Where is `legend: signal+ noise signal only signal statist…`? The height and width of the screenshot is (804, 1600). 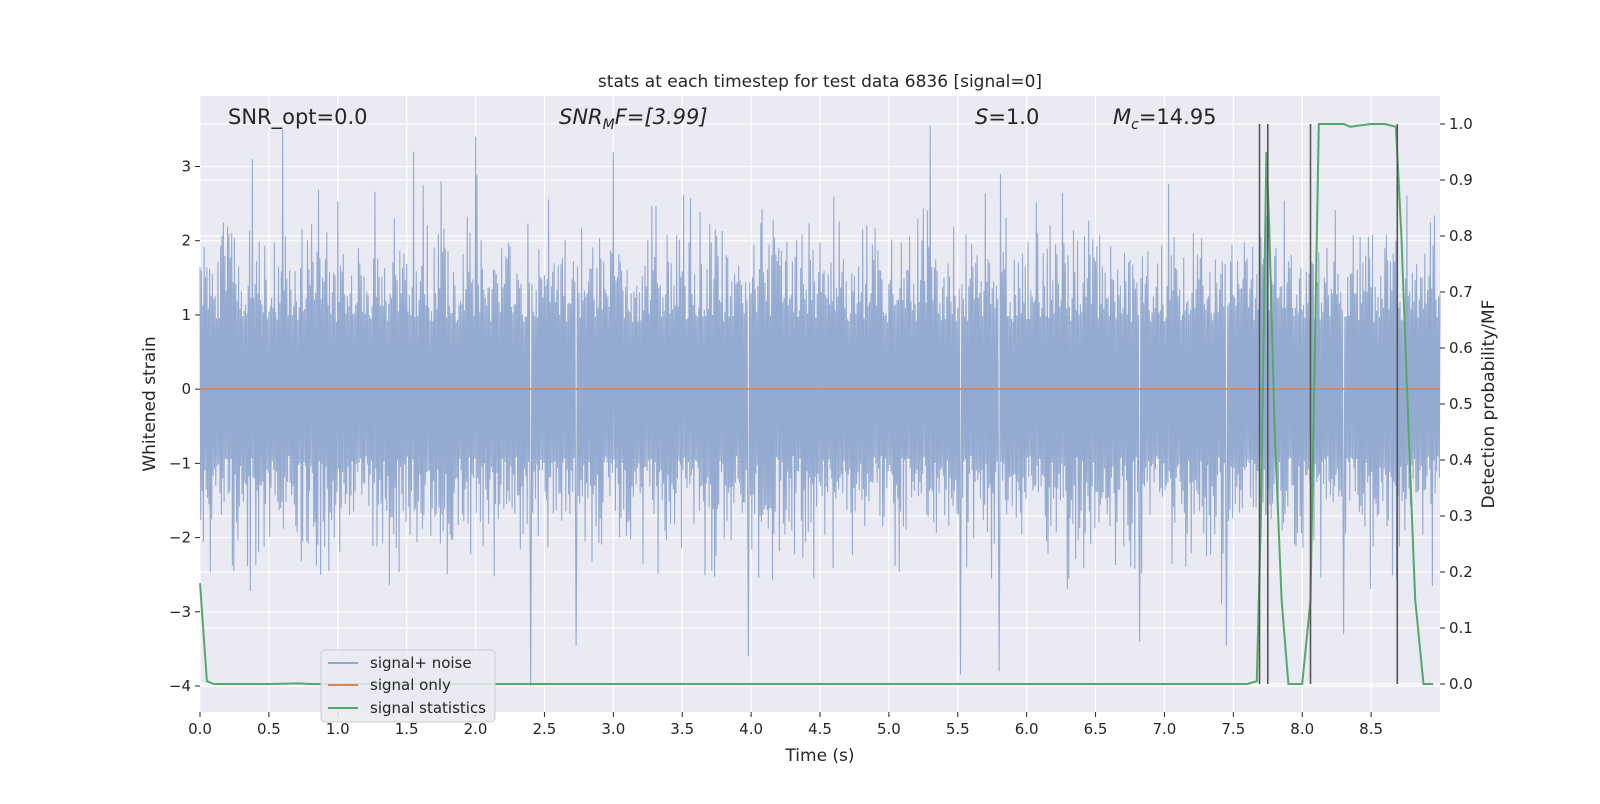 legend: signal+ noise signal only signal statist… is located at coordinates (408, 686).